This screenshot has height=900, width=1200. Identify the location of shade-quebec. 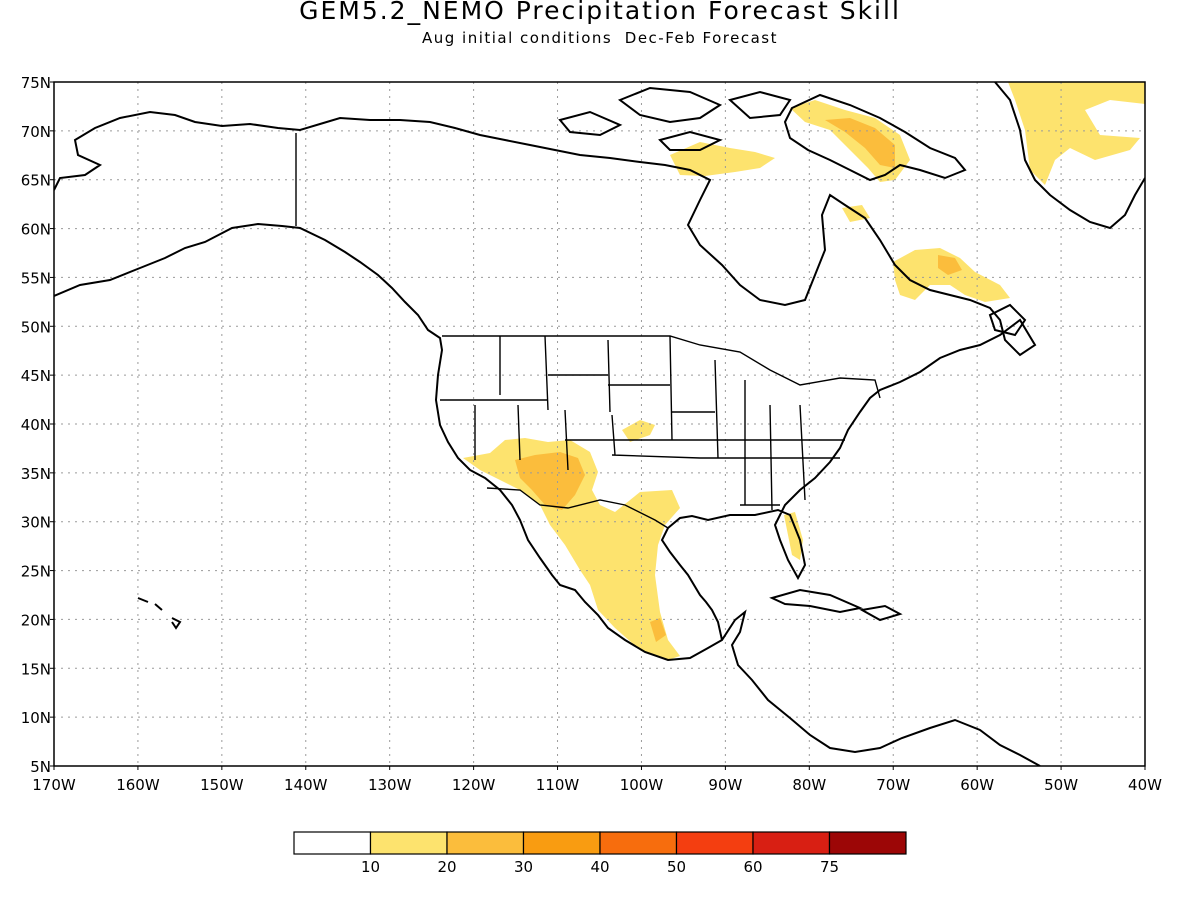
(951, 275).